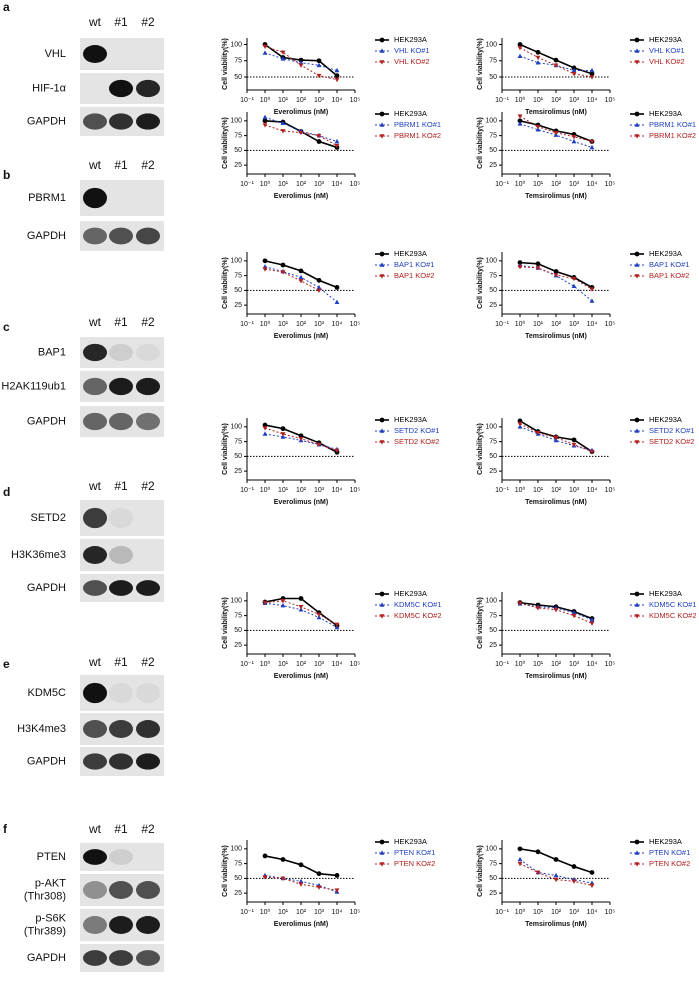 This screenshot has width=699, height=1003. Describe the element at coordinates (6, 175) in the screenshot. I see `panel-letter: b` at that location.